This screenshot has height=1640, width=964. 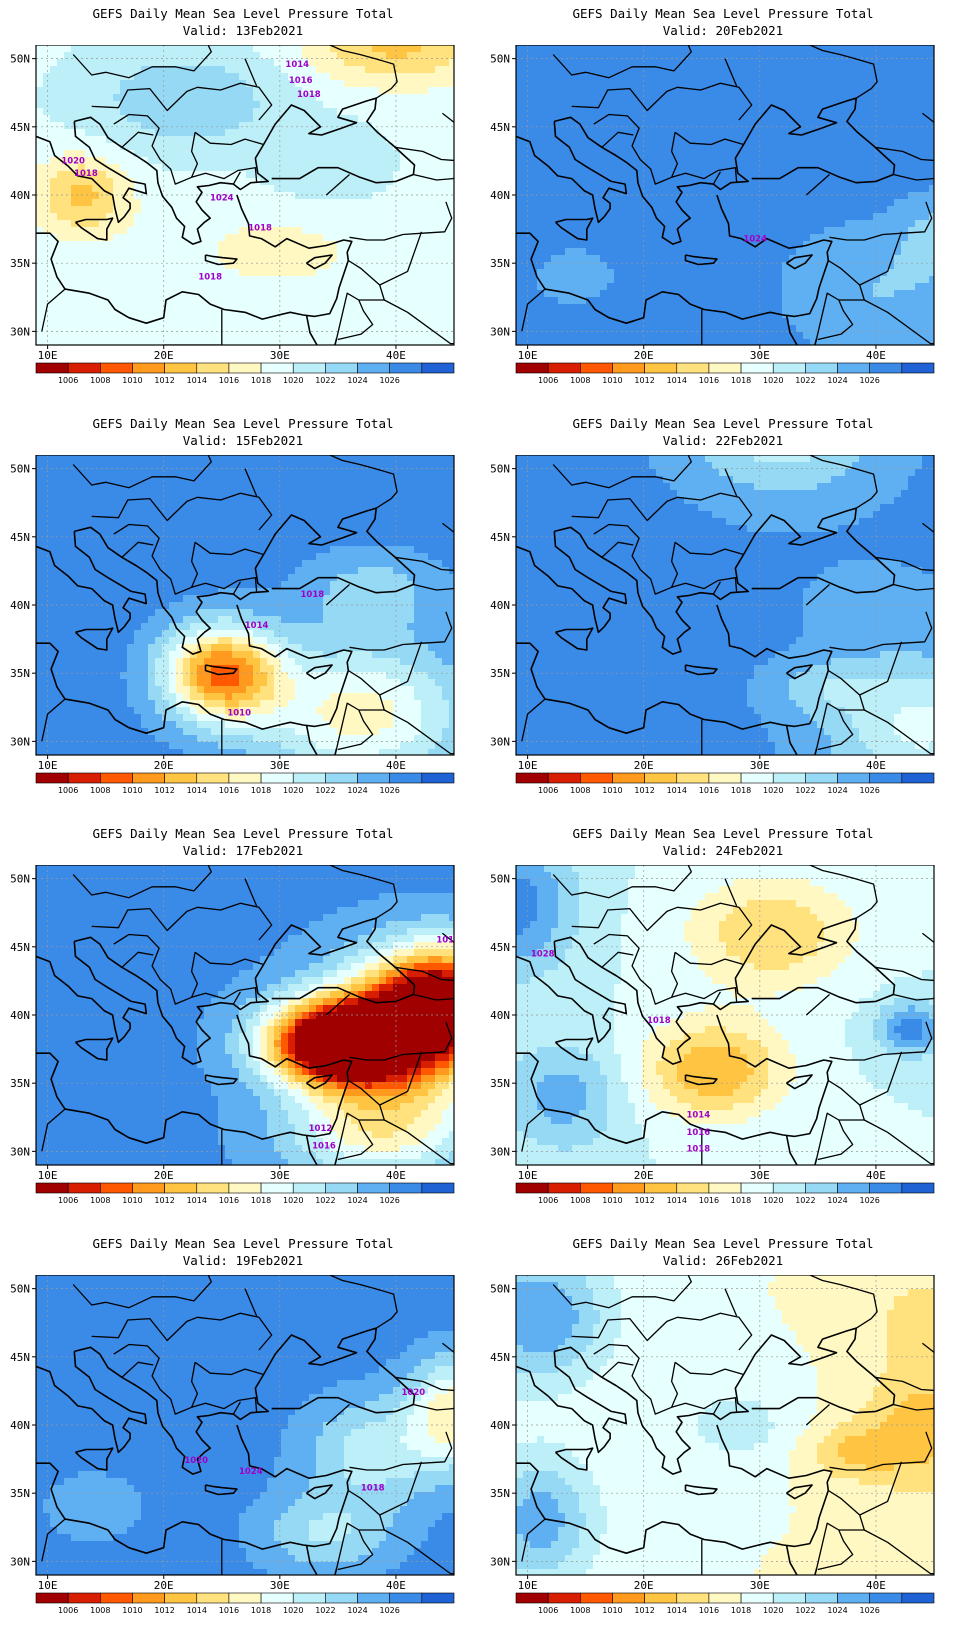 I want to click on contour-label: 1020, so click(x=73, y=162).